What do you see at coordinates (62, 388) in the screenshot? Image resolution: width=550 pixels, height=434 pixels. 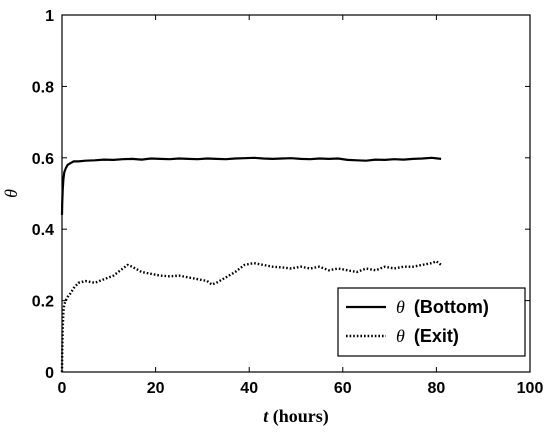 I see `x-tick-label: 0` at bounding box center [62, 388].